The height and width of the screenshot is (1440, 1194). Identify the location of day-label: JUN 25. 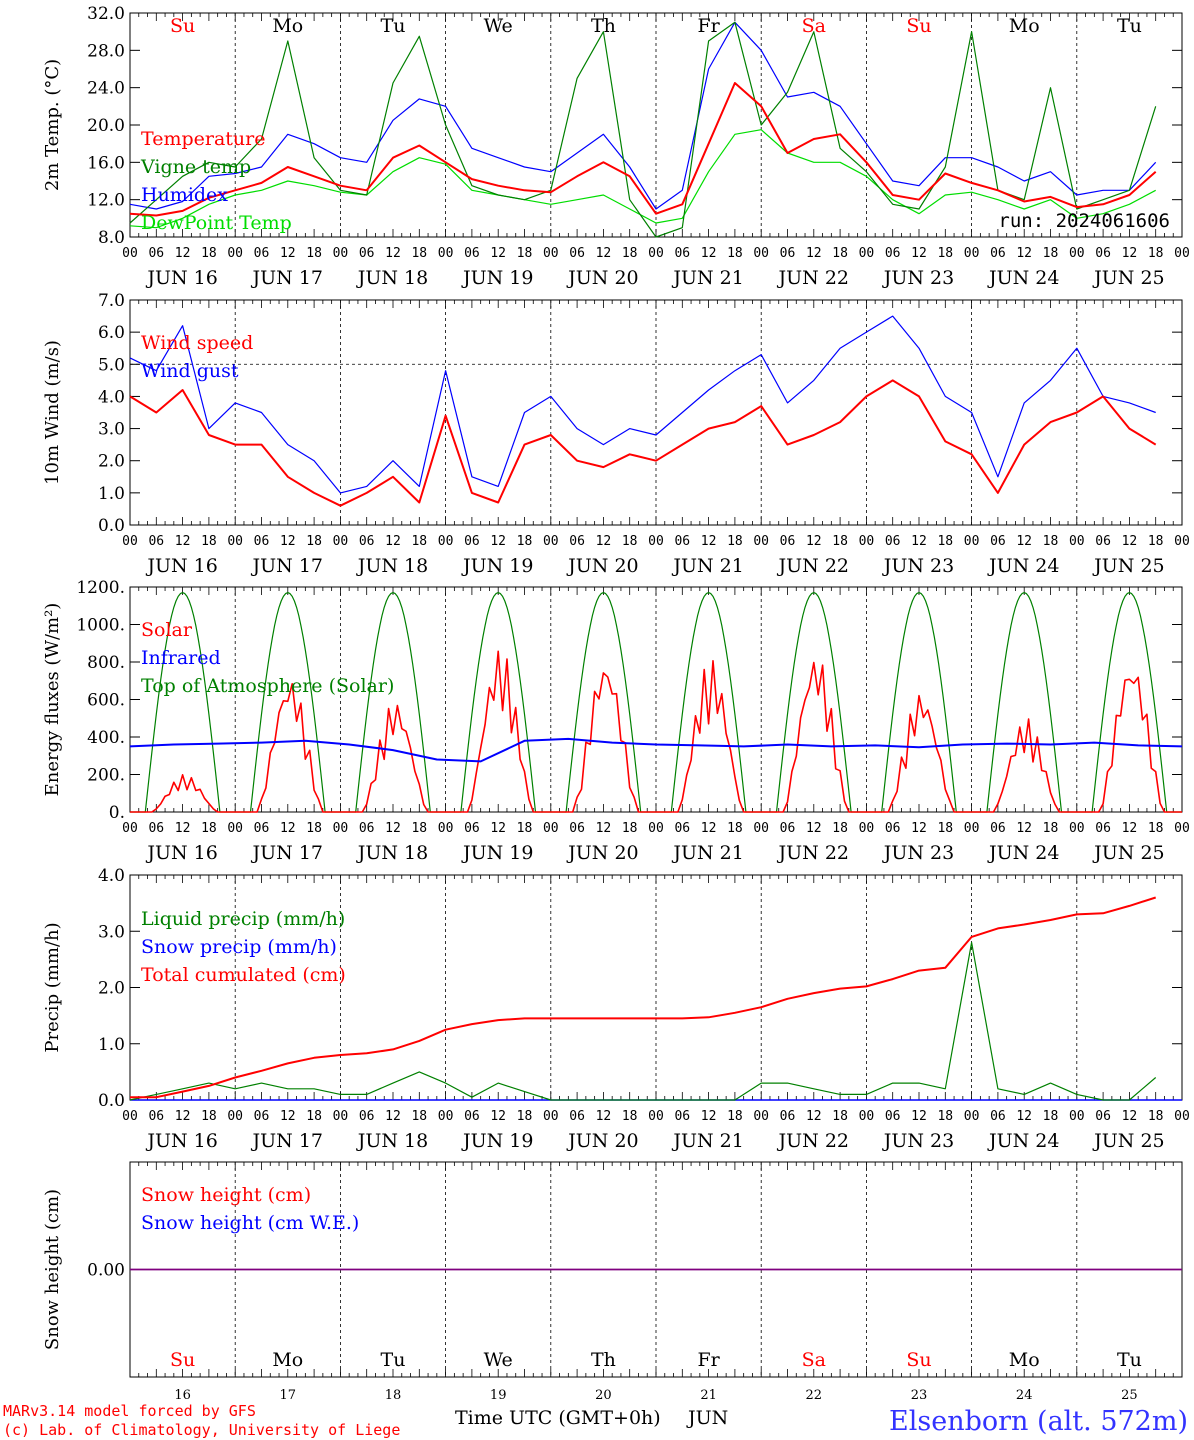
(1128, 278).